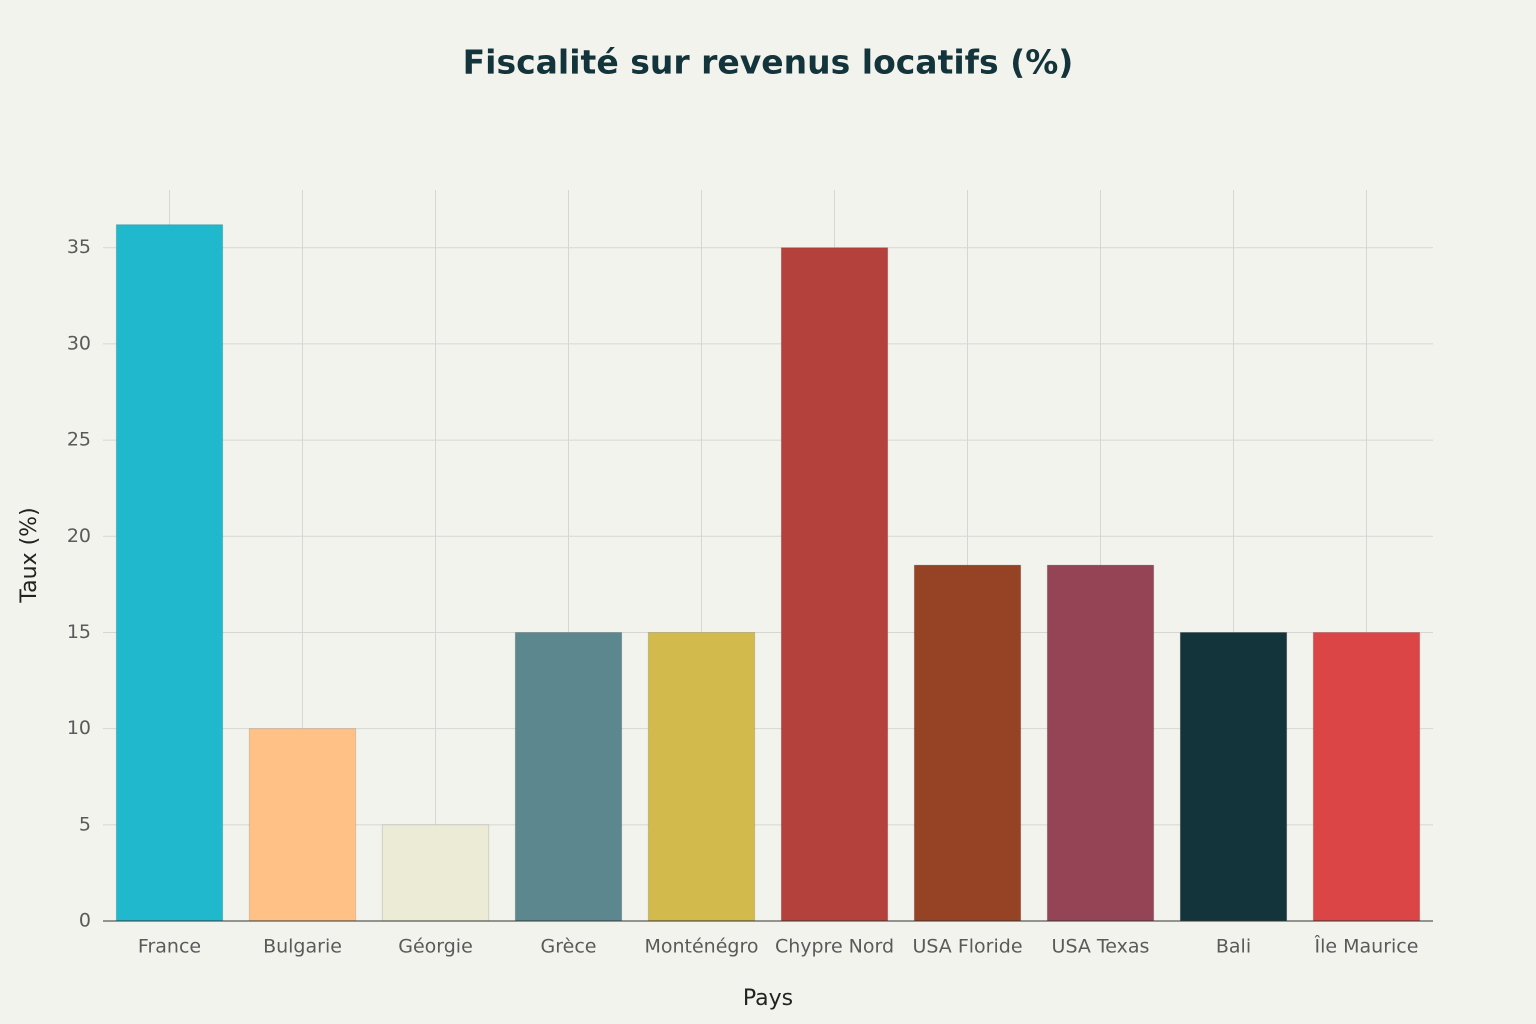 This screenshot has height=1024, width=1536. What do you see at coordinates (768, 62) in the screenshot?
I see `chart-title: Fiscalité sur revenus locatifs (%)` at bounding box center [768, 62].